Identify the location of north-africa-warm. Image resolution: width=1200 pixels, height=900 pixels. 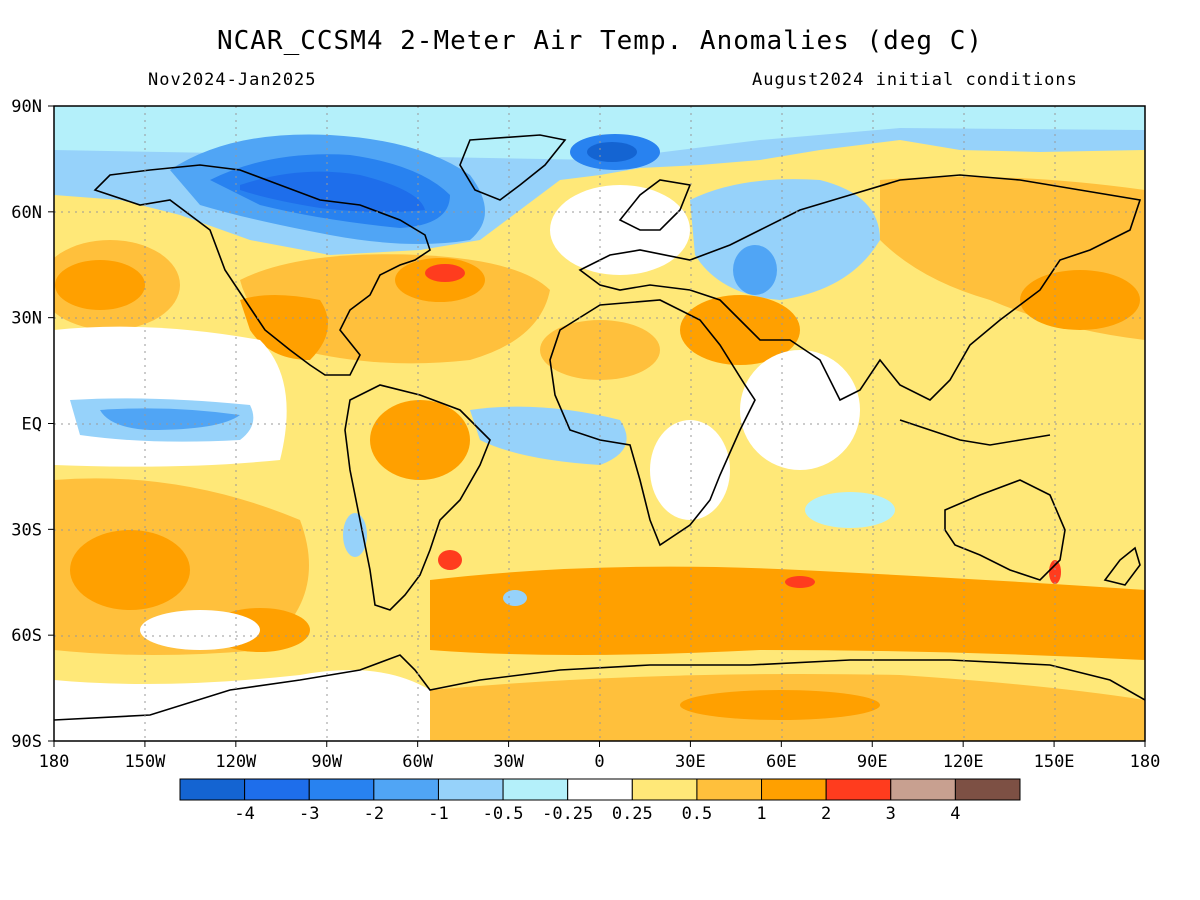
(600, 350).